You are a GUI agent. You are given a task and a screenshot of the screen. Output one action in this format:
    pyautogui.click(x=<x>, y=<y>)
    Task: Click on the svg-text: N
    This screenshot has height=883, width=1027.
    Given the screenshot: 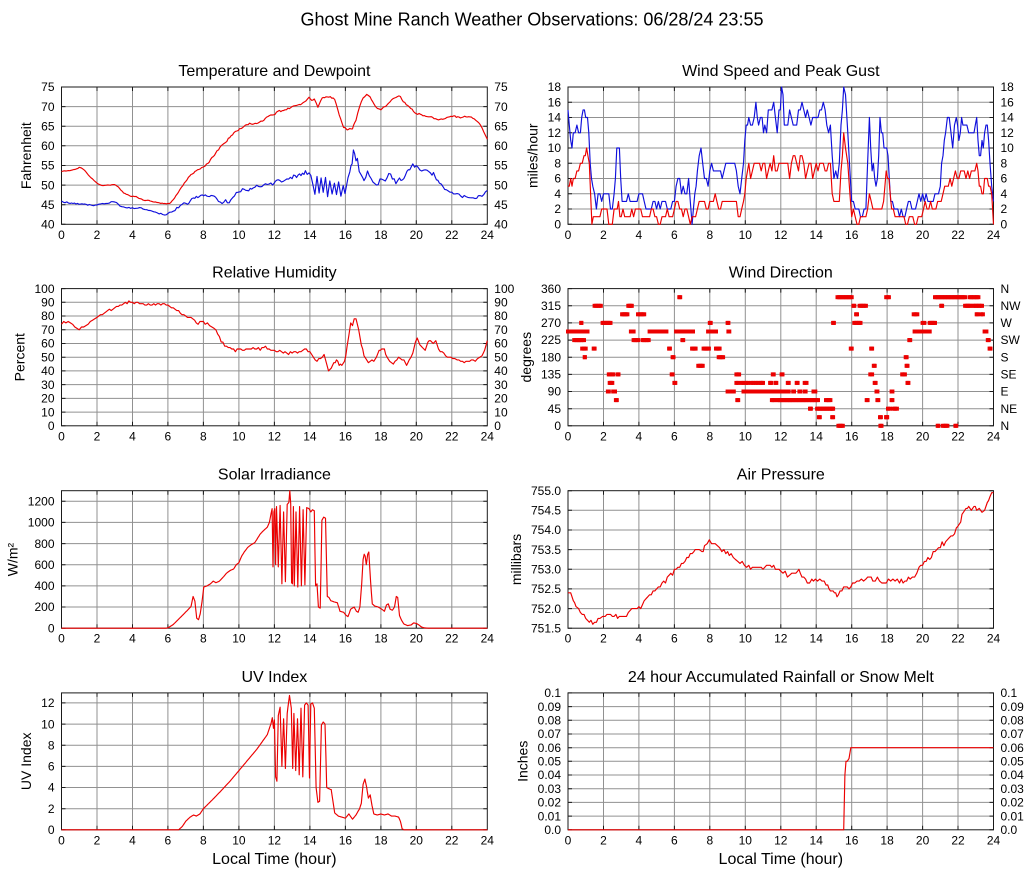 What is the action you would take?
    pyautogui.click(x=1005, y=289)
    